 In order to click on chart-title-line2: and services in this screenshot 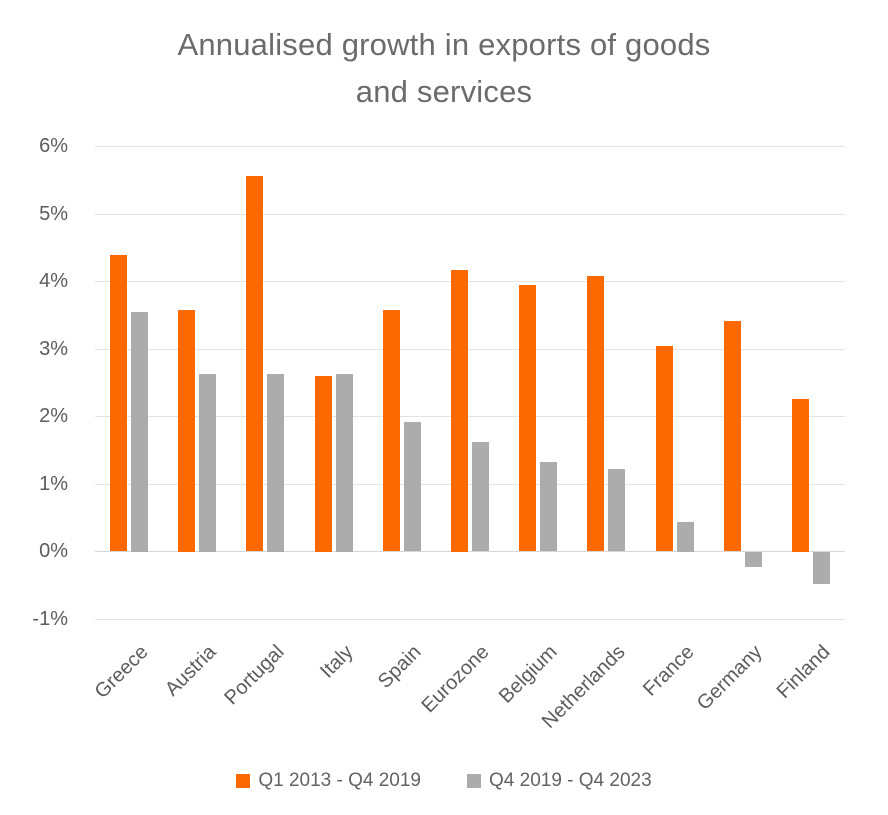, I will do `click(444, 91)`.